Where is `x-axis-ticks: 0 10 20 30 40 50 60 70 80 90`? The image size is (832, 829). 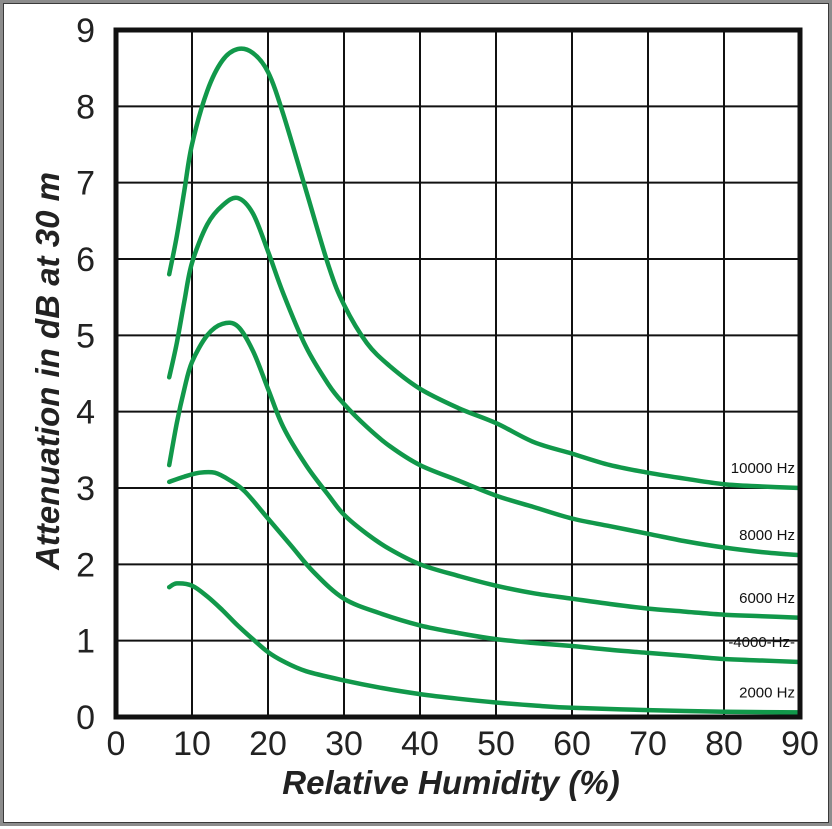
x-axis-ticks: 0 10 20 30 40 50 60 70 80 90 is located at coordinates (463, 744).